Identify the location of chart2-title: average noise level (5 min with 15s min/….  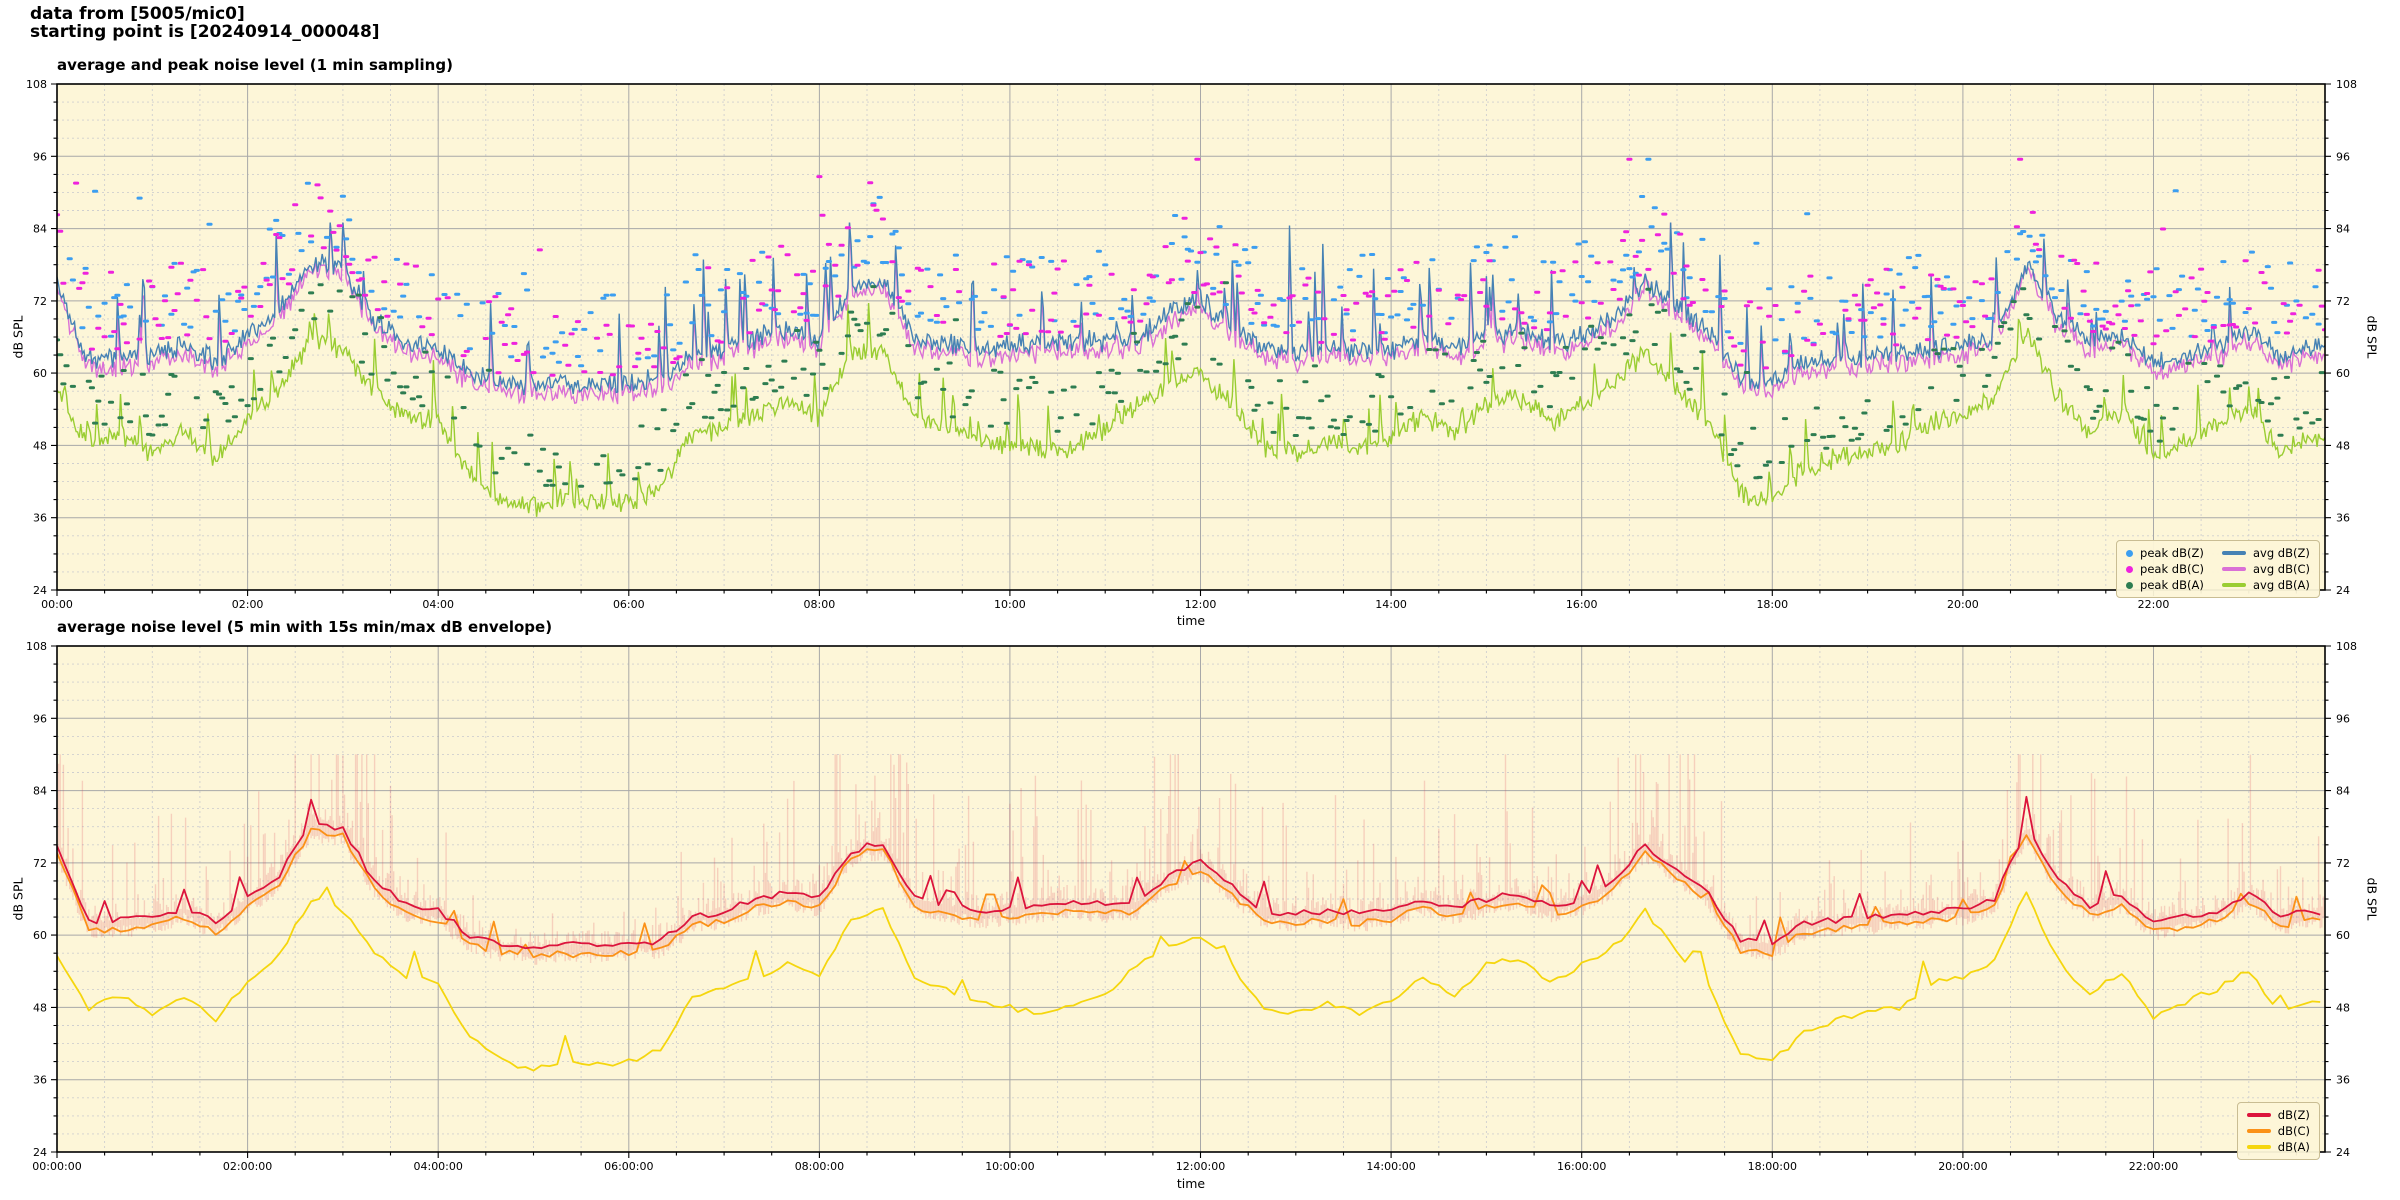
(305, 627).